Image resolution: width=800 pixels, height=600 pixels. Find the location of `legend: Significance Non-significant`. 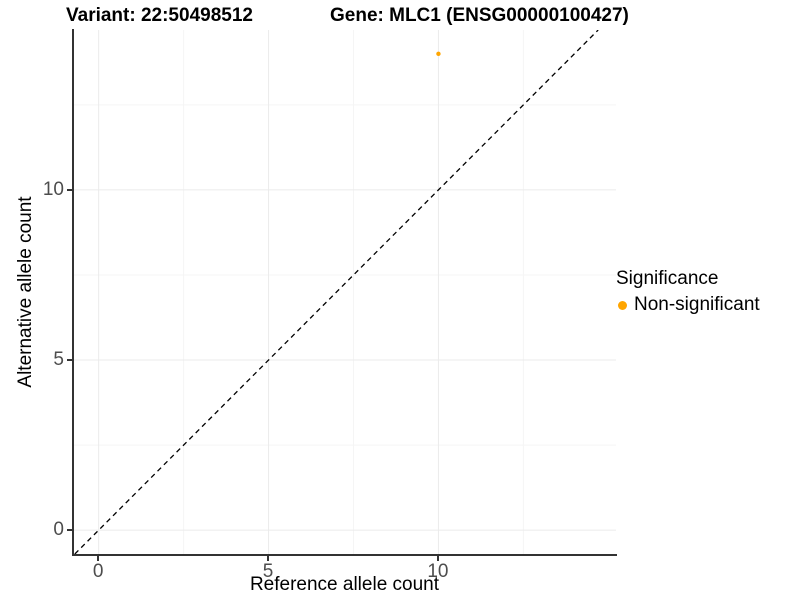

legend: Significance Non-significant is located at coordinates (687, 292).